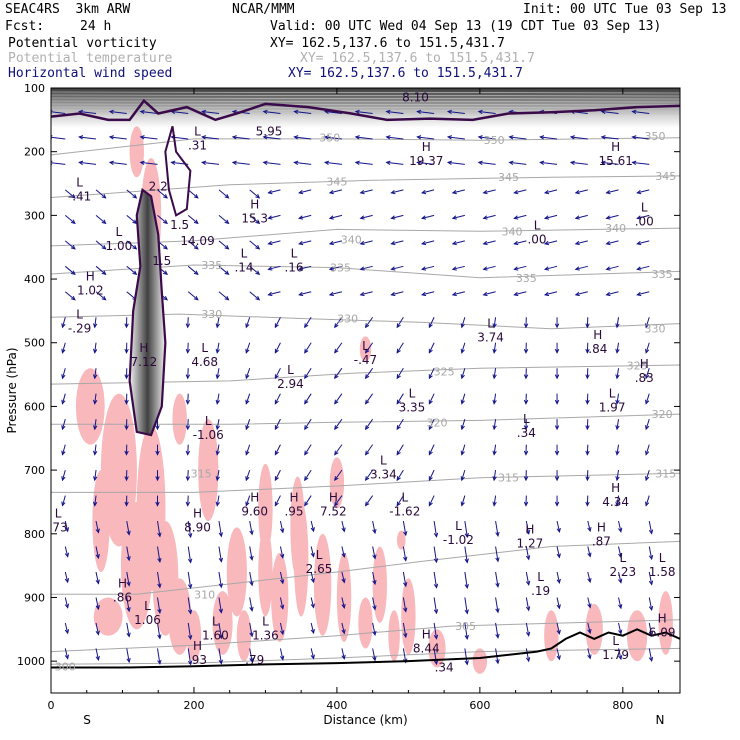 Image resolution: width=740 pixels, height=740 pixels. What do you see at coordinates (197, 138) in the screenshot?
I see `extrema-label: L.31` at bounding box center [197, 138].